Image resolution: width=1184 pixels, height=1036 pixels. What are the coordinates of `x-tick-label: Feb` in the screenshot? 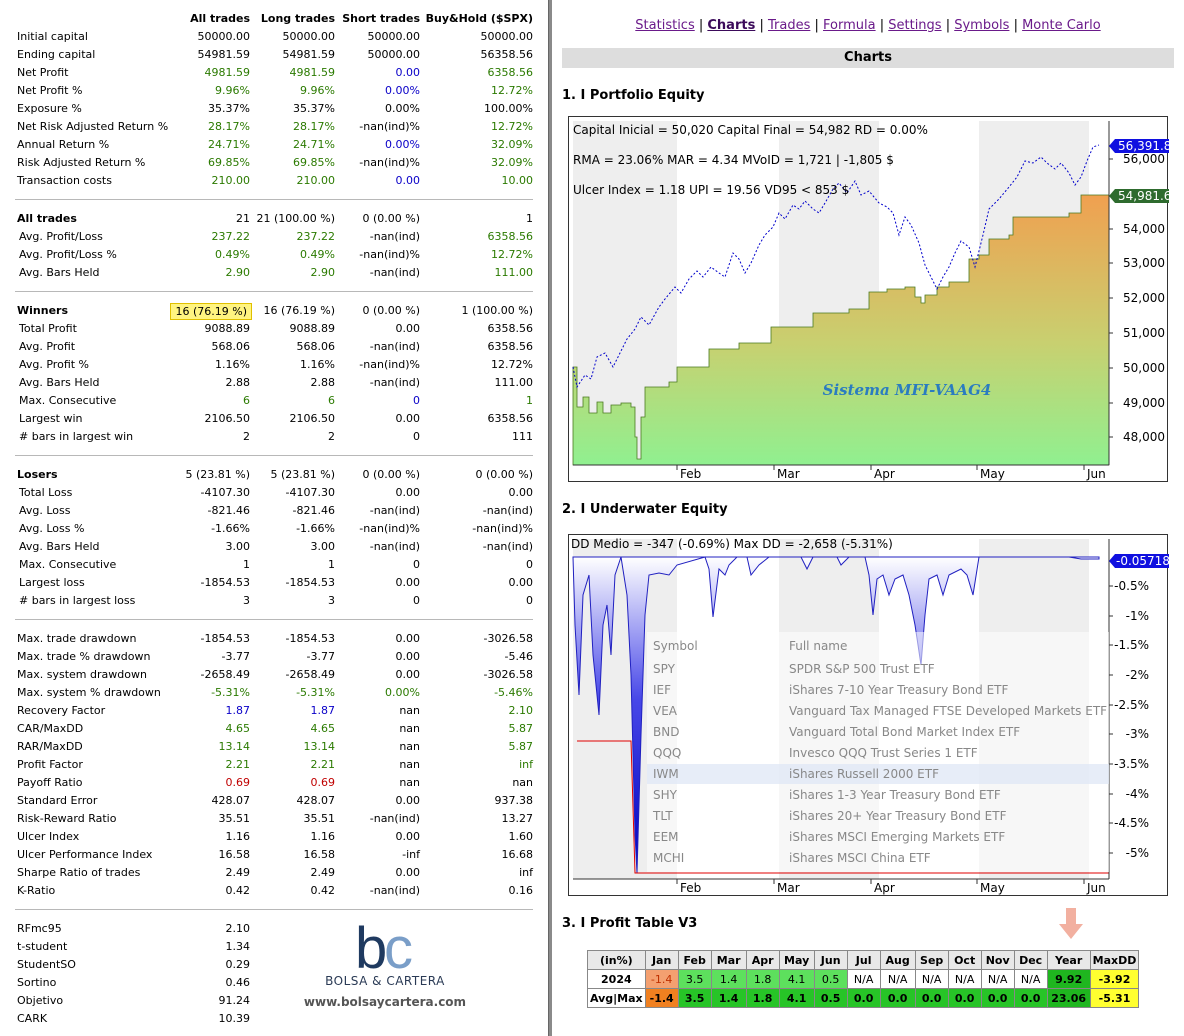 It's located at (690, 474).